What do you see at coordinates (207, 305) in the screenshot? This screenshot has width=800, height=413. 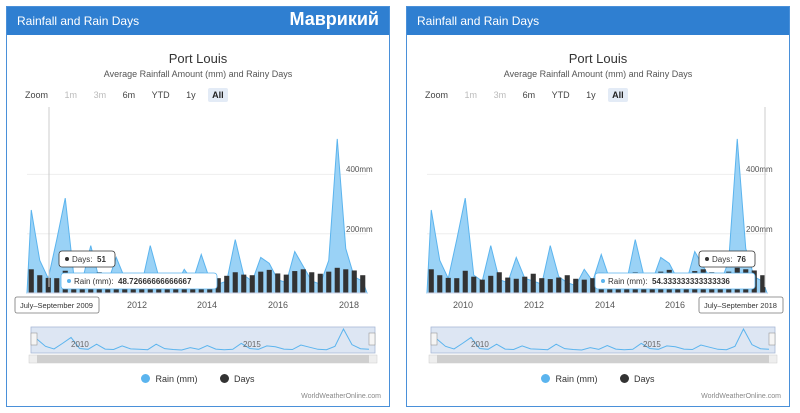 I see `x-tick-label: 2014` at bounding box center [207, 305].